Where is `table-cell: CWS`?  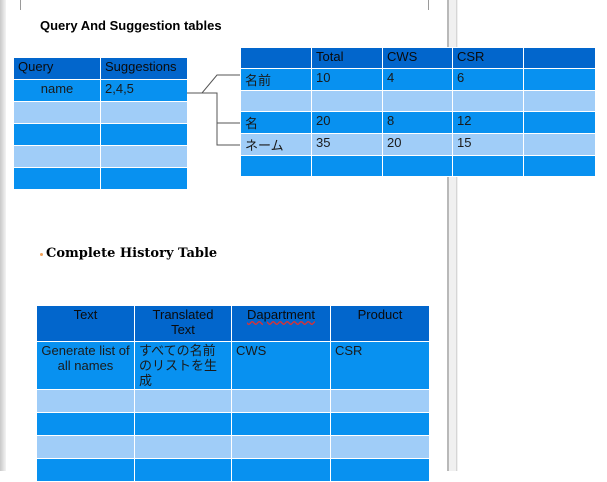
table-cell: CWS is located at coordinates (281, 365).